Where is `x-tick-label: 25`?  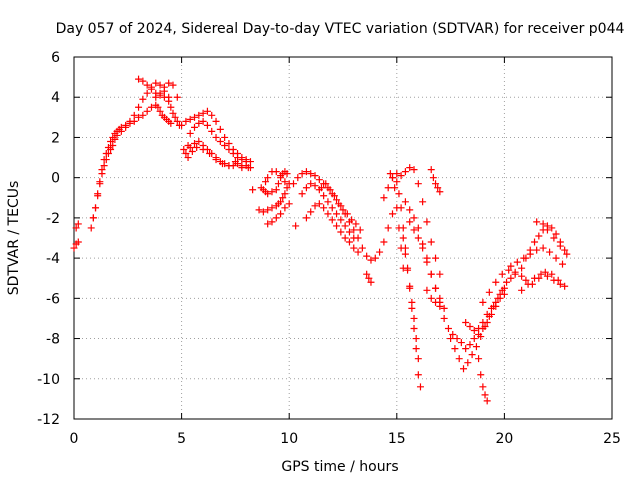
x-tick-label: 25 is located at coordinates (612, 439).